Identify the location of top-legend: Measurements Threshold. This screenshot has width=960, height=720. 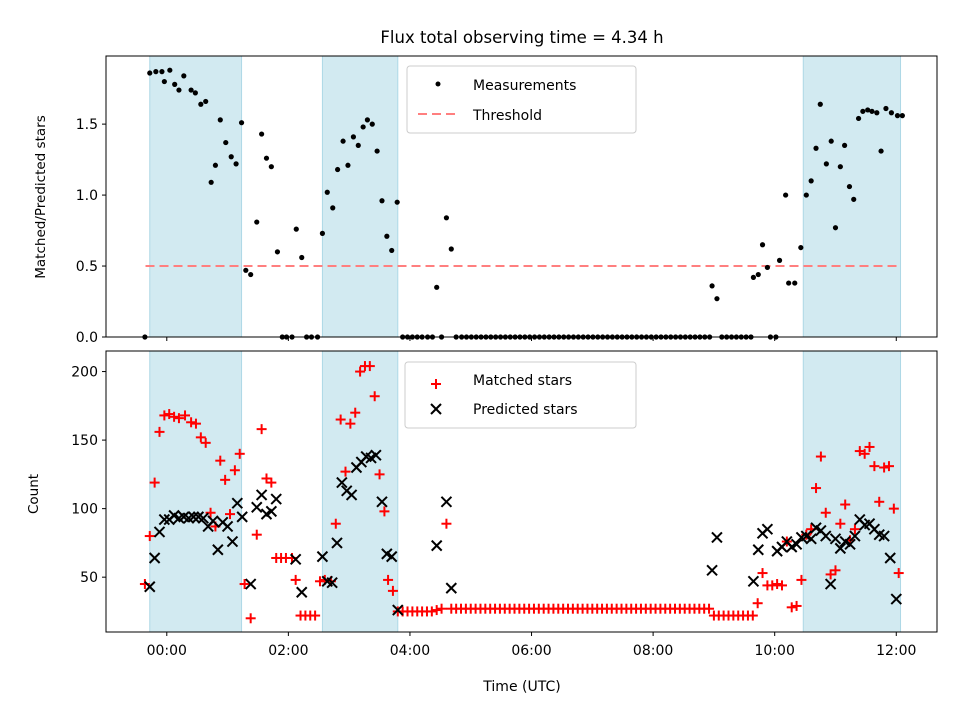
(521, 99).